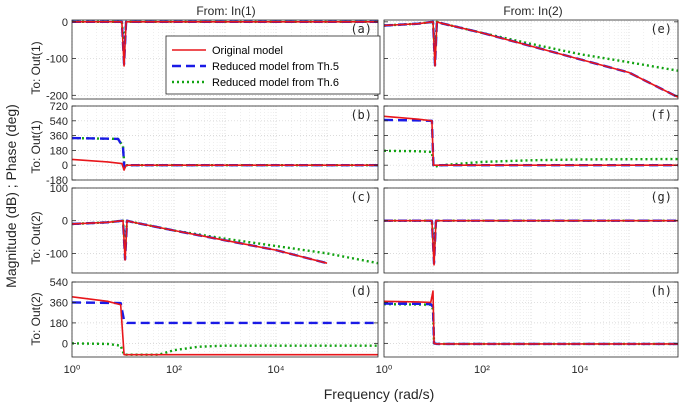 The height and width of the screenshot is (404, 679). What do you see at coordinates (36, 67) in the screenshot?
I see `row-label-out1-mag: To: Out(1)` at bounding box center [36, 67].